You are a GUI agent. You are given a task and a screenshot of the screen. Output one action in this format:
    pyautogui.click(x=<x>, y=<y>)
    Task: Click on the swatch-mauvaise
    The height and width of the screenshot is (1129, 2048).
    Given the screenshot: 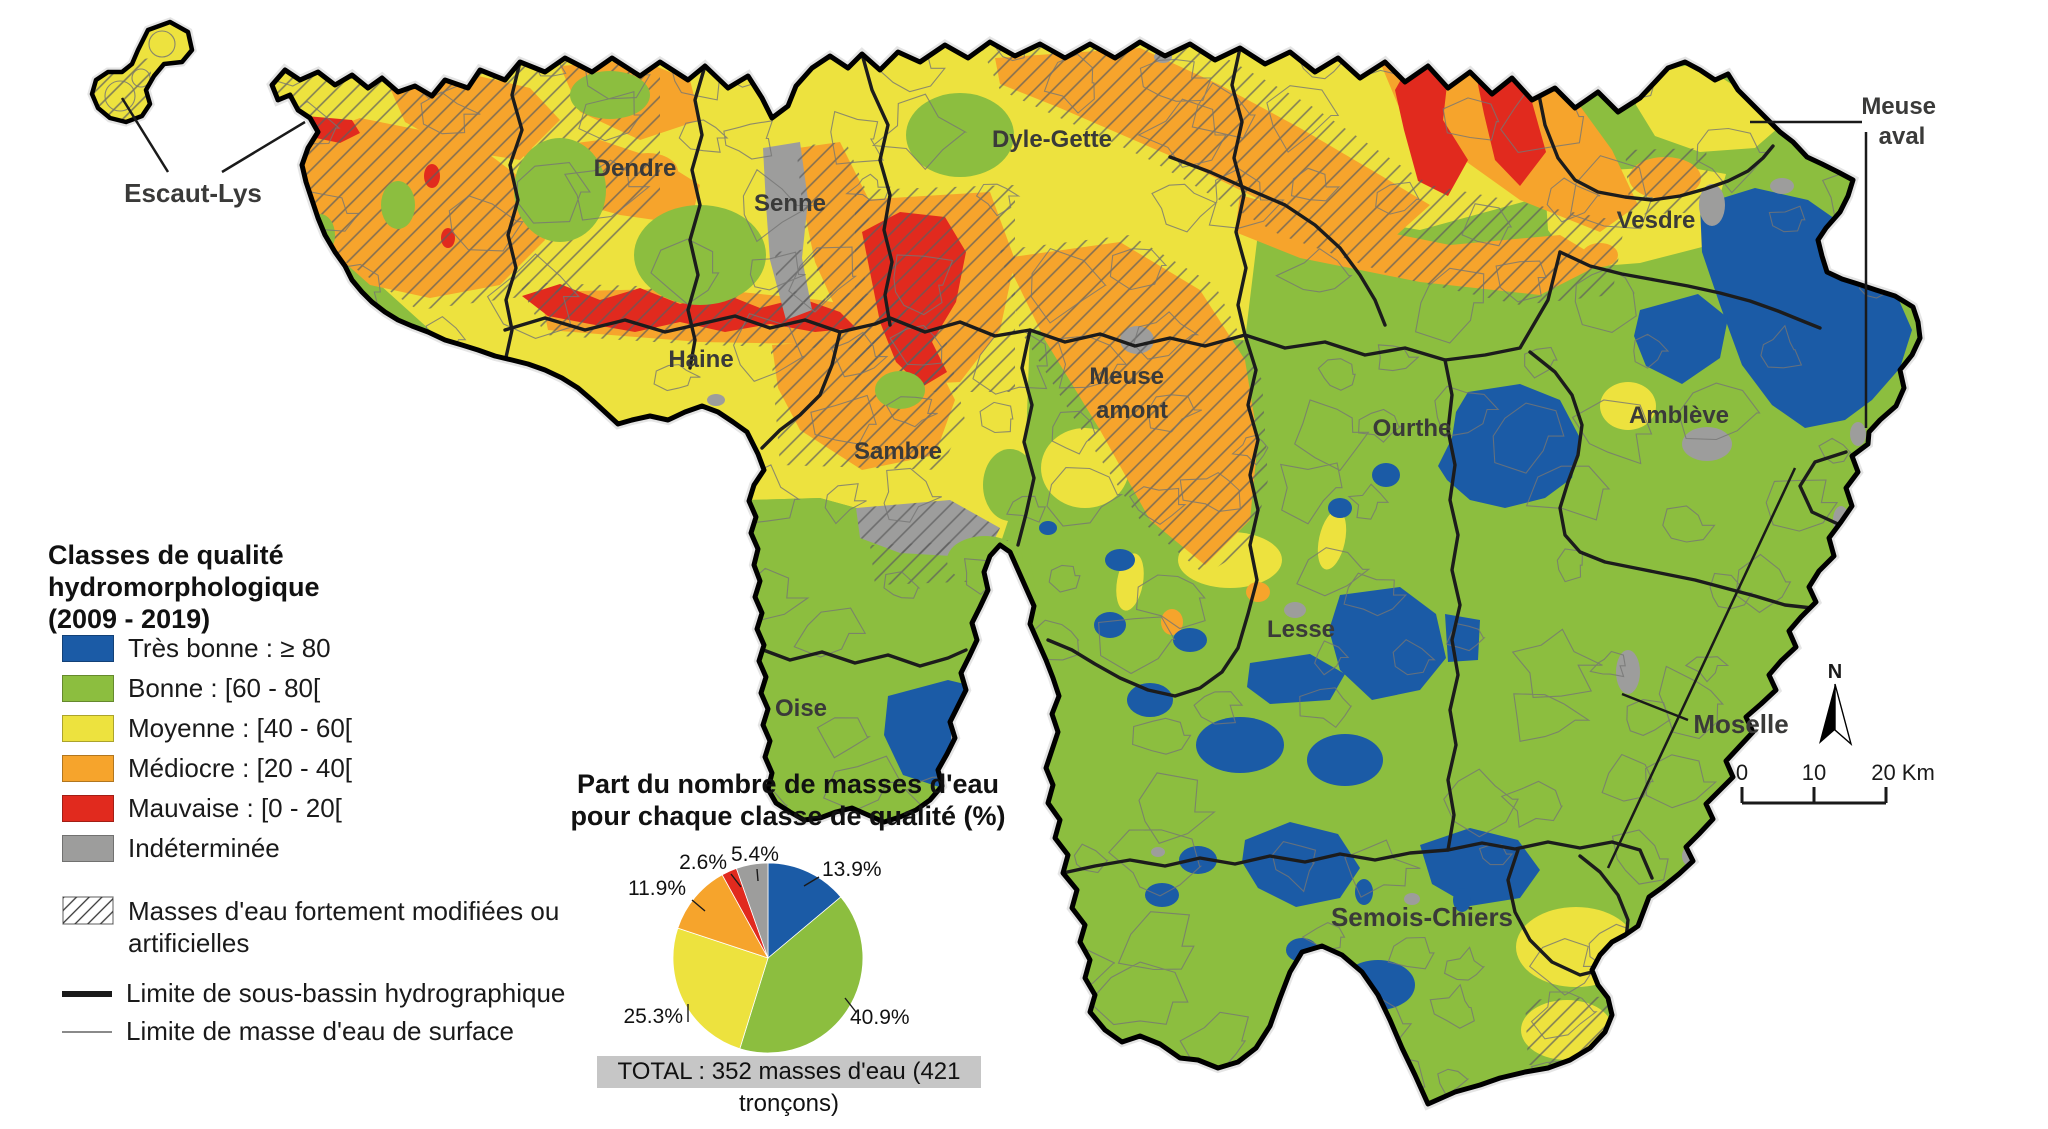 What is the action you would take?
    pyautogui.click(x=88, y=808)
    